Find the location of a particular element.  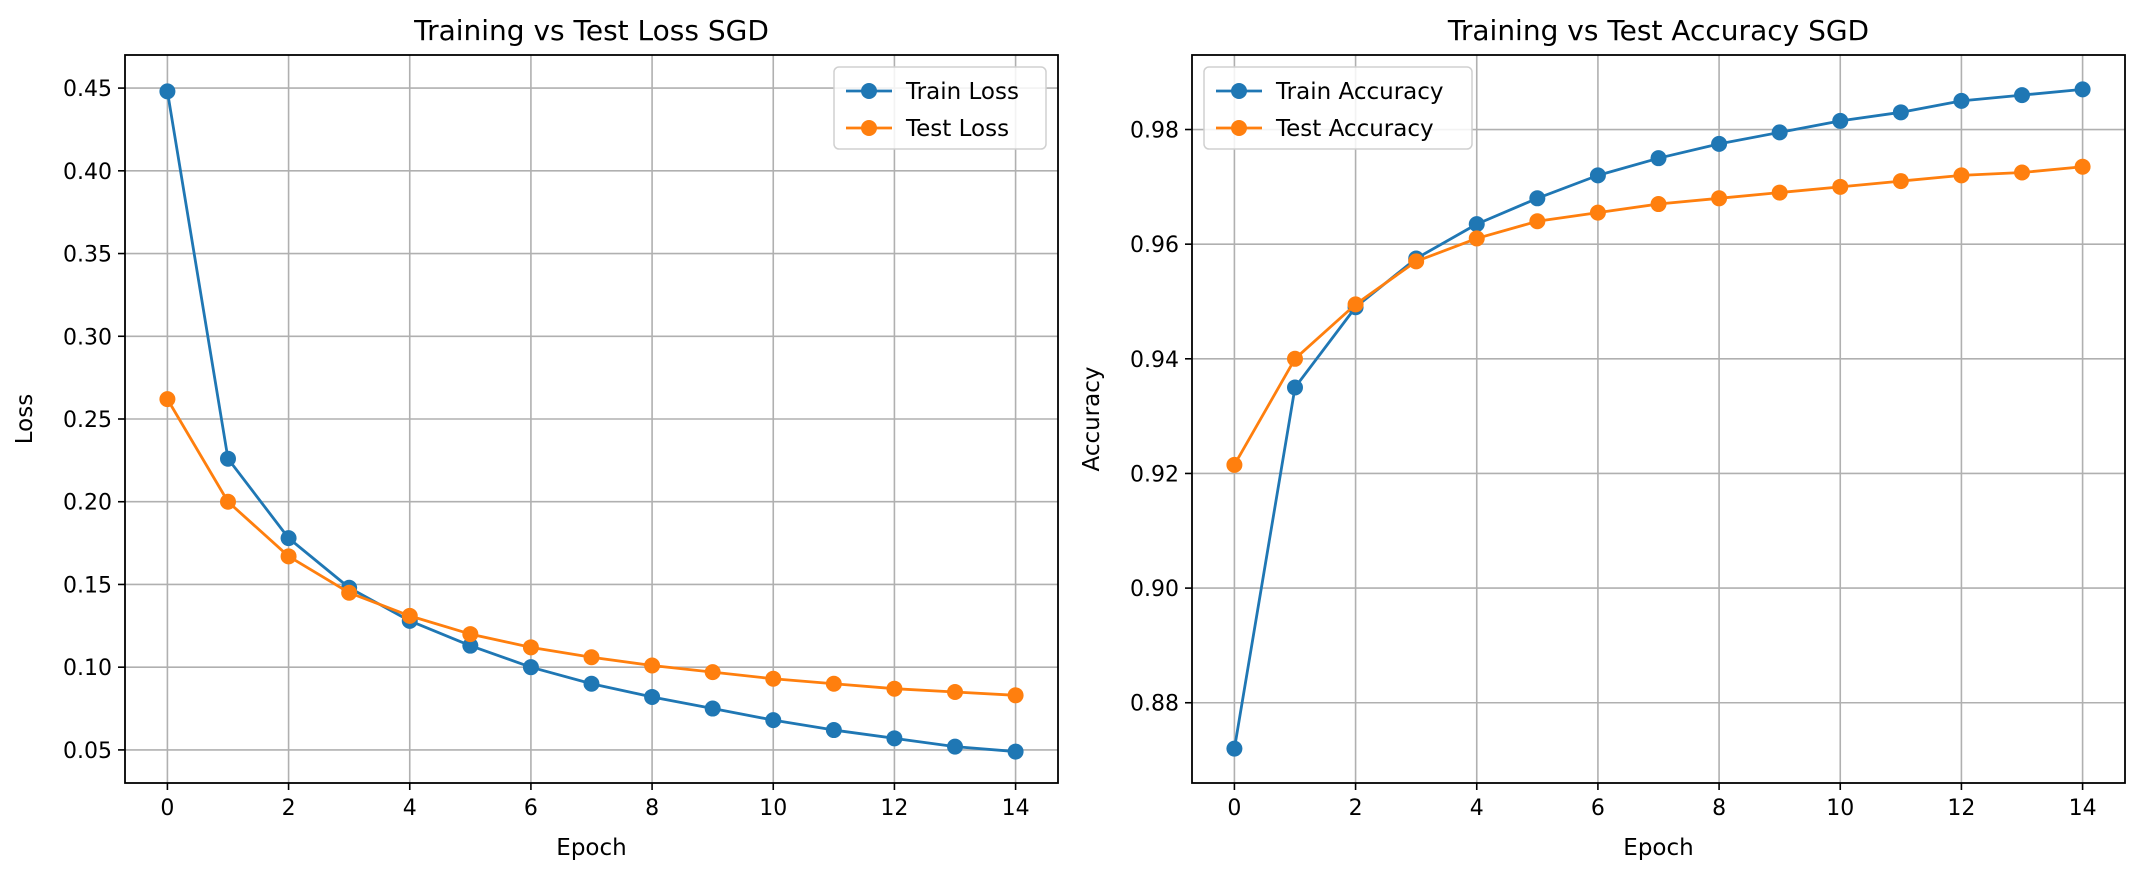

y-axis-label: Accuracy is located at coordinates (1092, 418).